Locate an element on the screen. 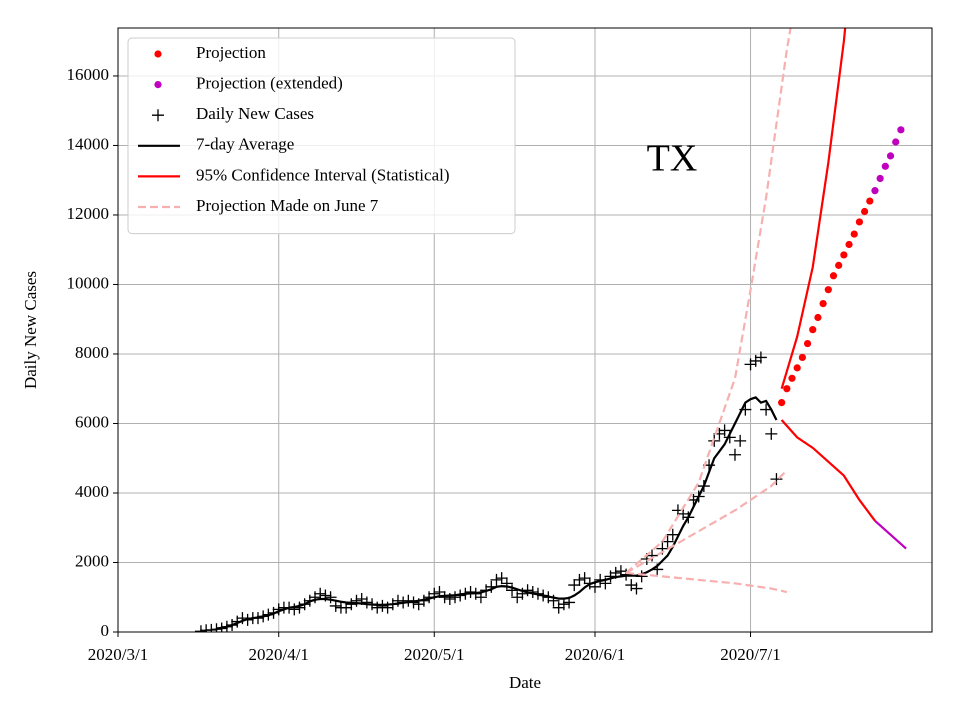  legend-label: Projection Made on June 7 is located at coordinates (287, 205).